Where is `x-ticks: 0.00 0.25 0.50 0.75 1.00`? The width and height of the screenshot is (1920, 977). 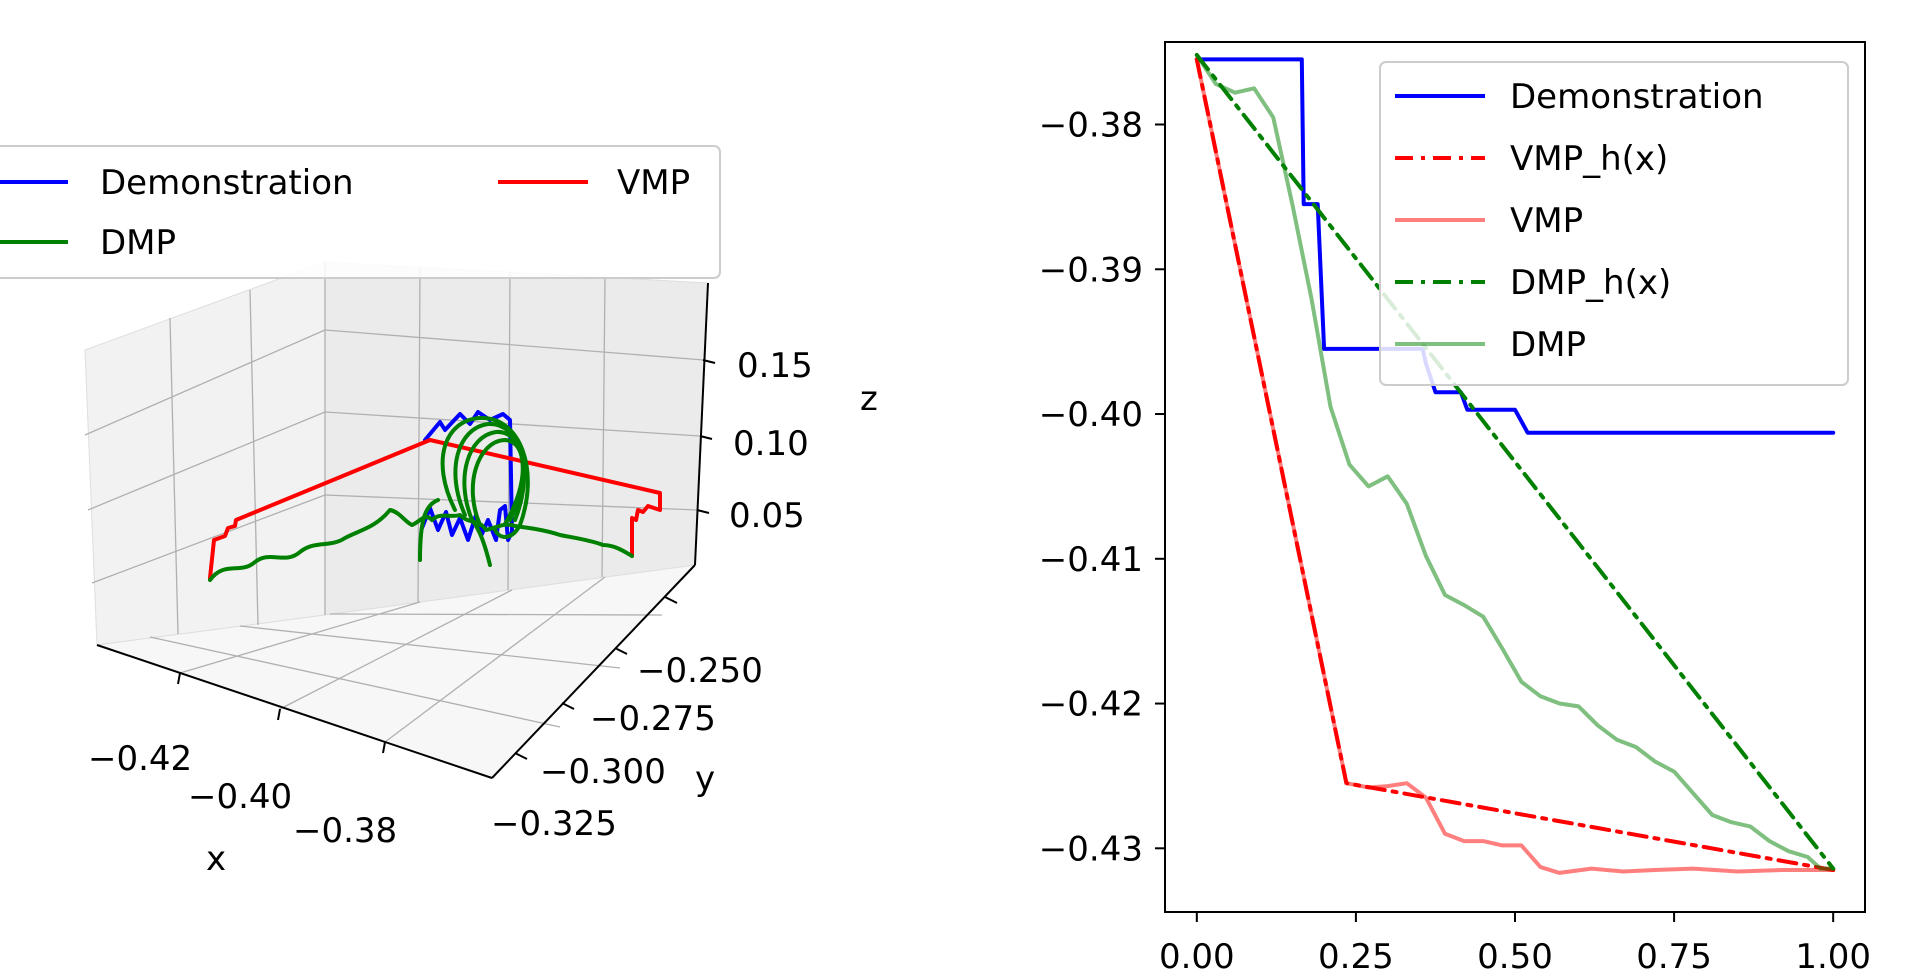 x-ticks: 0.00 0.25 0.50 0.75 1.00 is located at coordinates (1515, 944).